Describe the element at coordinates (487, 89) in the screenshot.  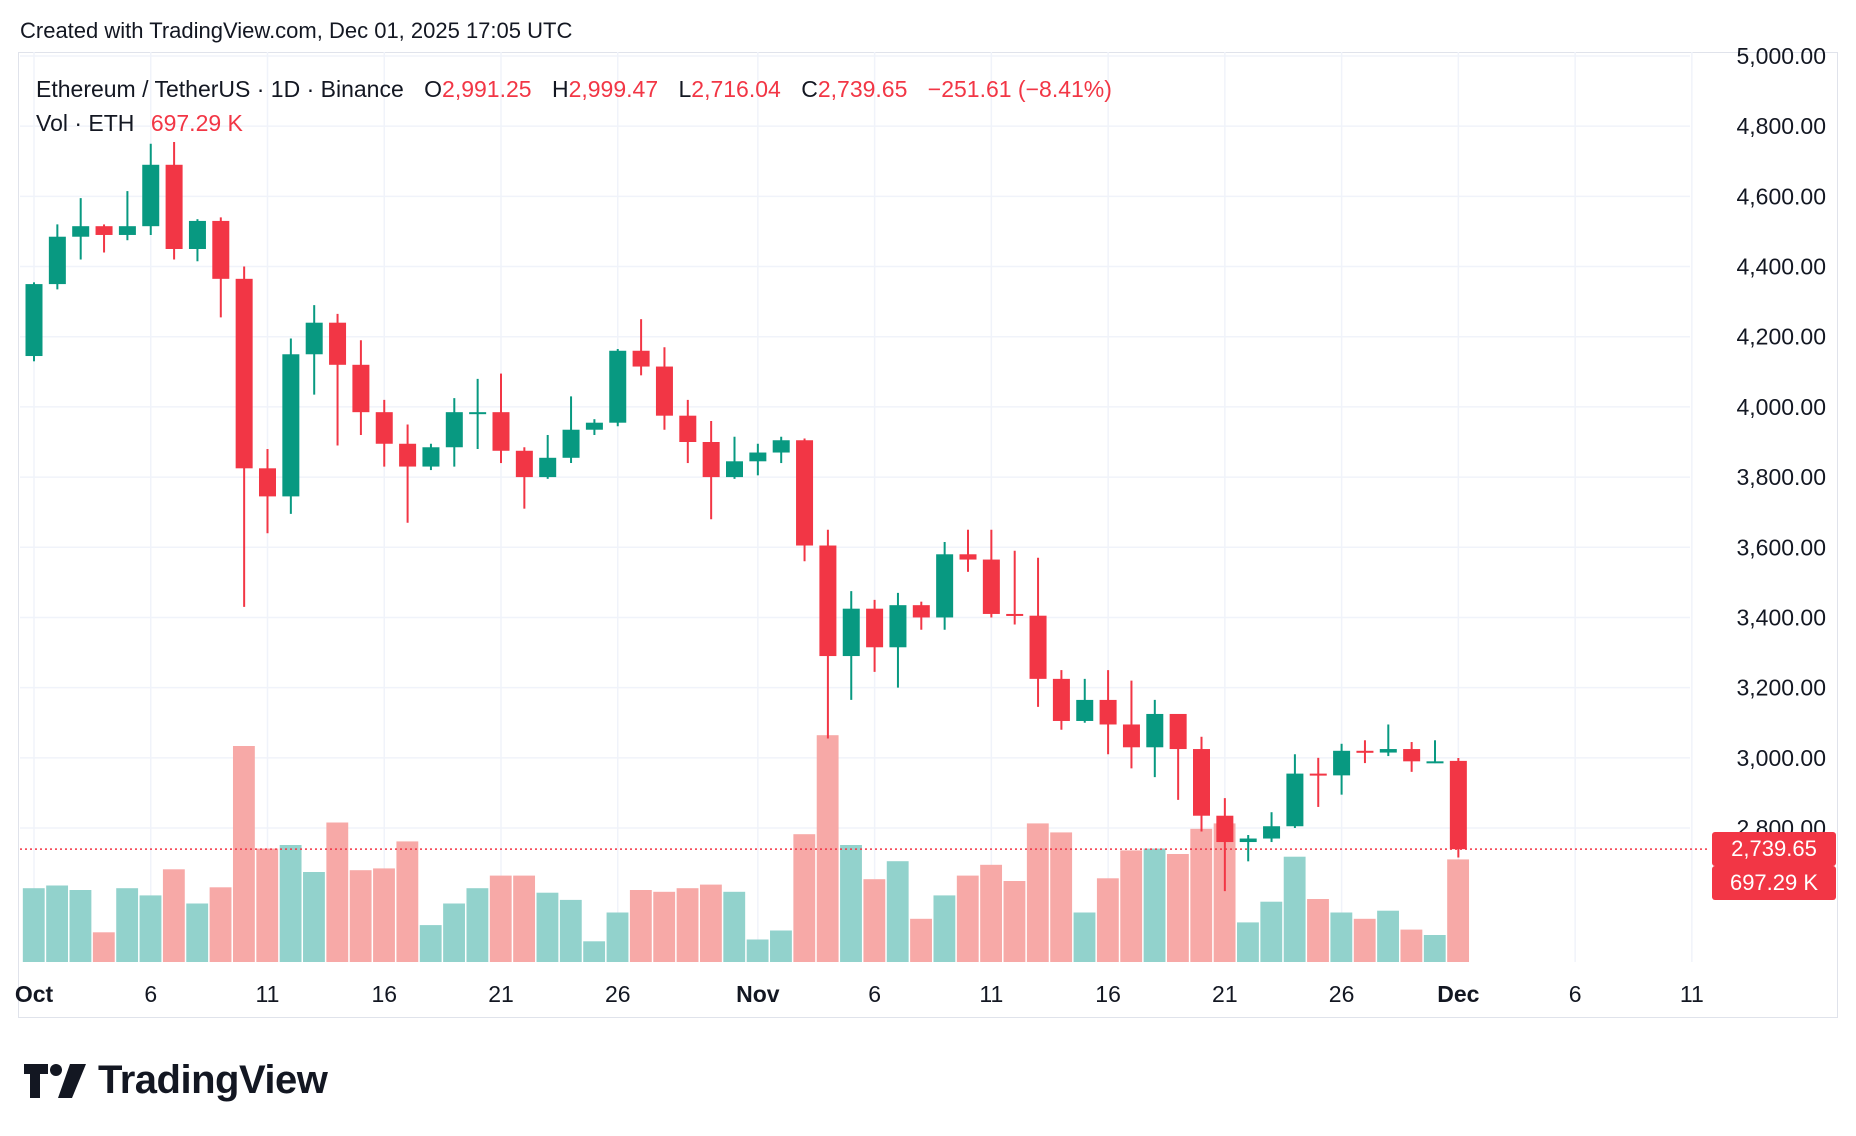
I see `open-value: 2,991.25` at that location.